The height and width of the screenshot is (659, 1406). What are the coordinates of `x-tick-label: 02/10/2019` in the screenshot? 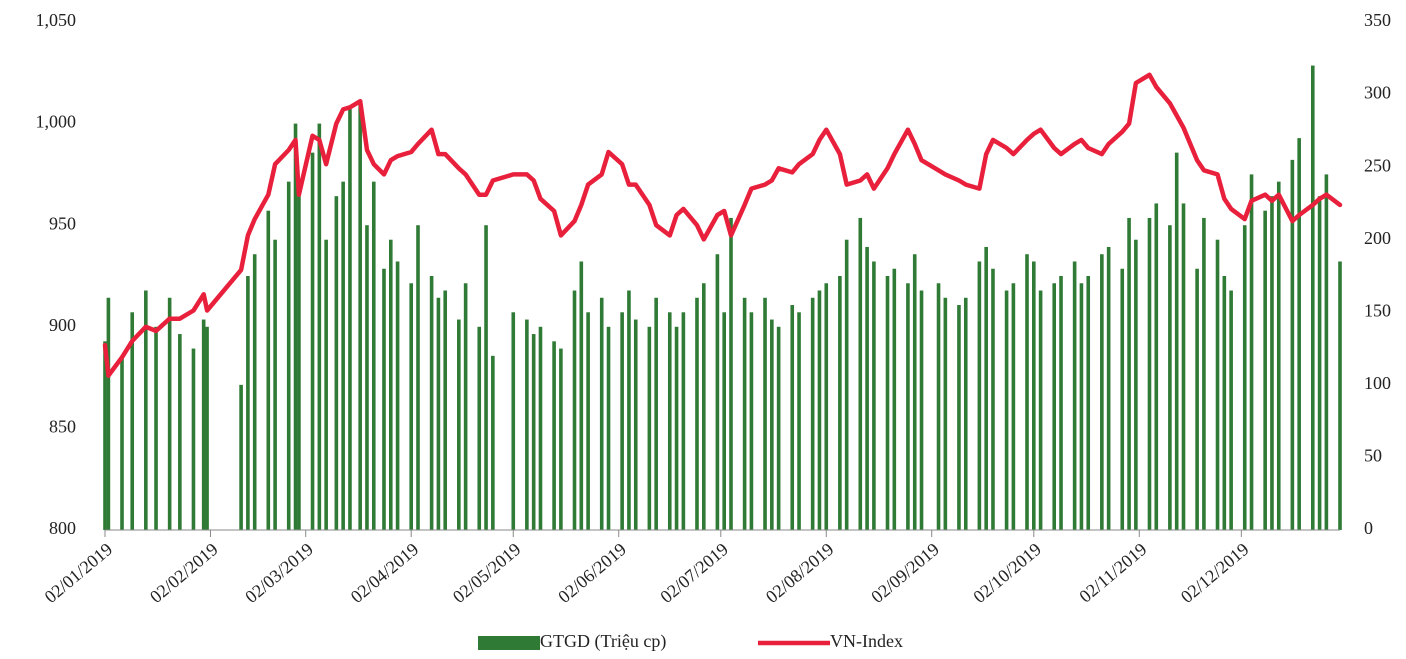 It's located at (1007, 573).